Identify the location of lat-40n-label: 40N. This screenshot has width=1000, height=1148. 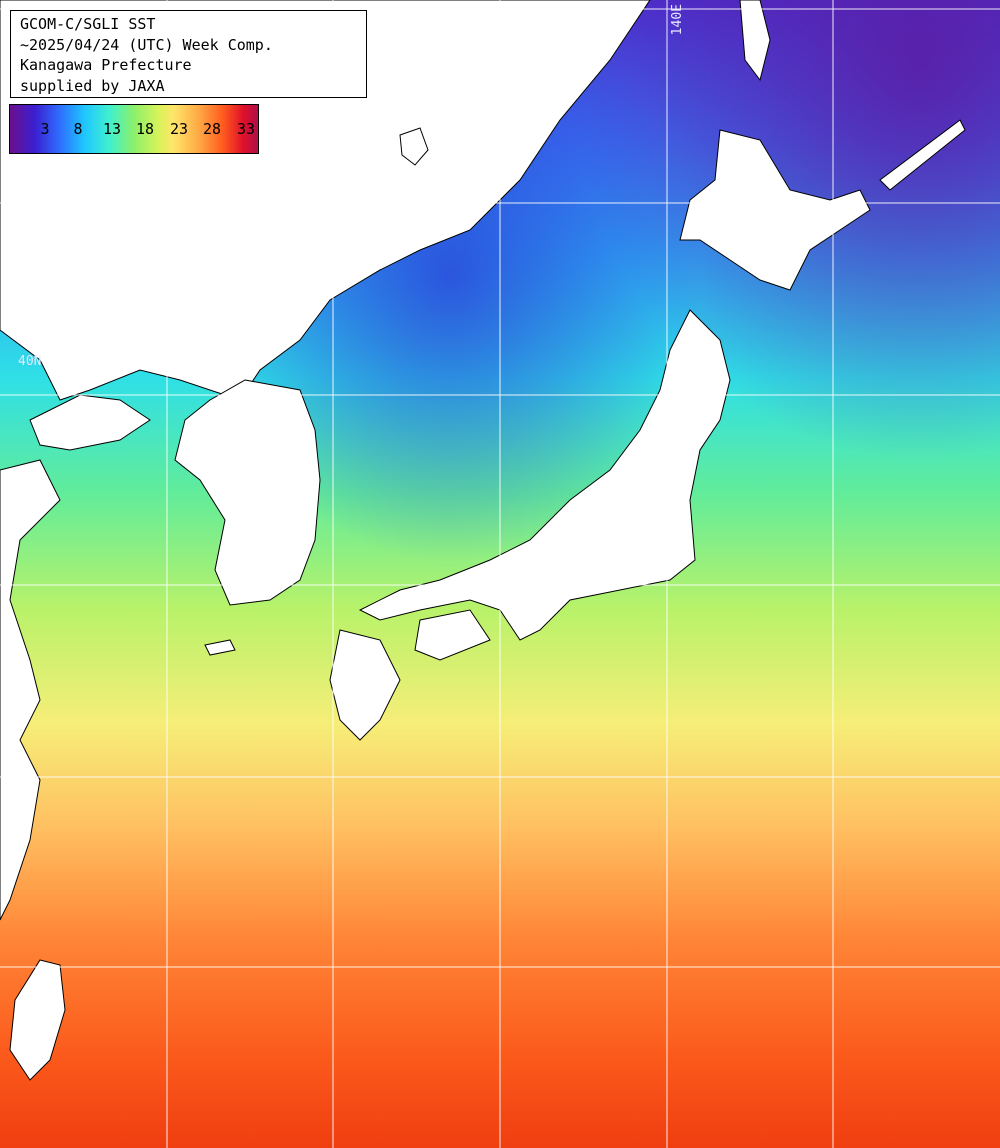
(30, 361).